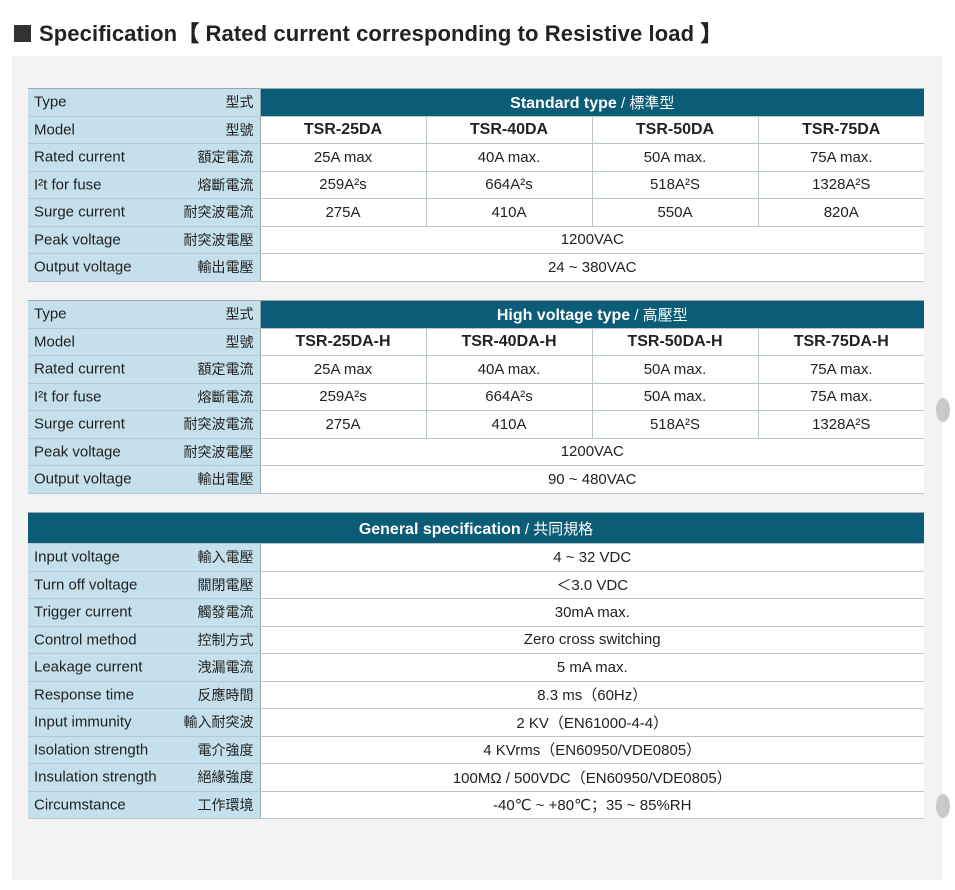  Describe the element at coordinates (54, 342) in the screenshot. I see `label-en: Model` at that location.